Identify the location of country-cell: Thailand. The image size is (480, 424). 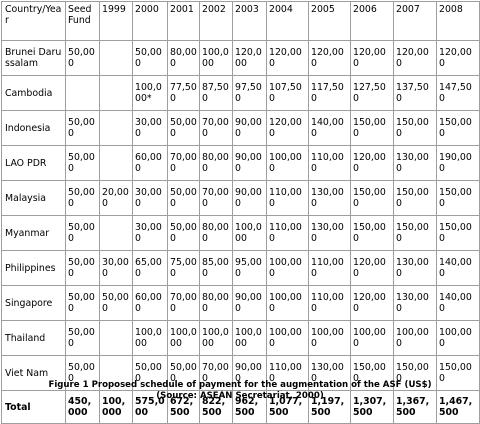
(33, 338).